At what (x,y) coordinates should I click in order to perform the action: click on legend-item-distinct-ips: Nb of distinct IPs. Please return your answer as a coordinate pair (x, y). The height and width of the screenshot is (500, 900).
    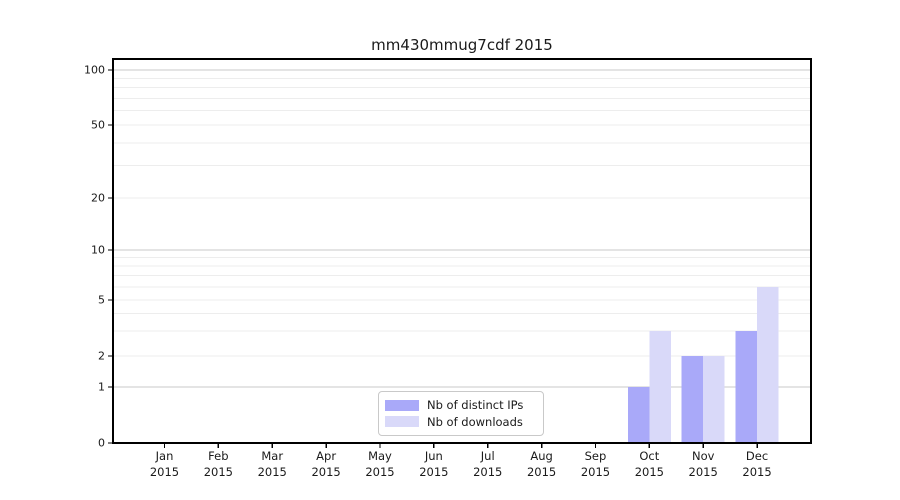
    Looking at the image, I should click on (460, 405).